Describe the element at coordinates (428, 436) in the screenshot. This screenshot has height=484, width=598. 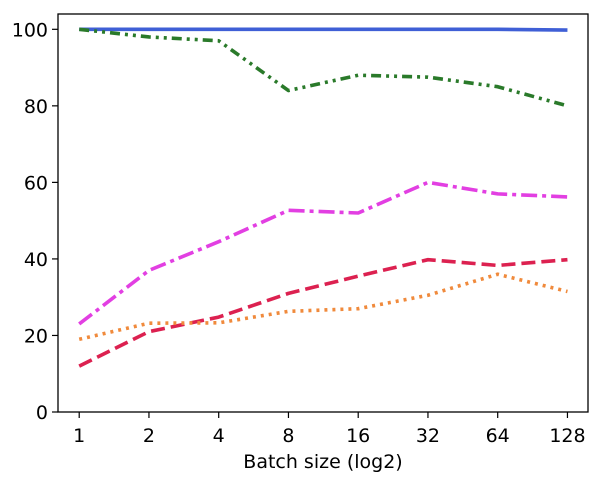
I see `x-tick-label: 32` at that location.